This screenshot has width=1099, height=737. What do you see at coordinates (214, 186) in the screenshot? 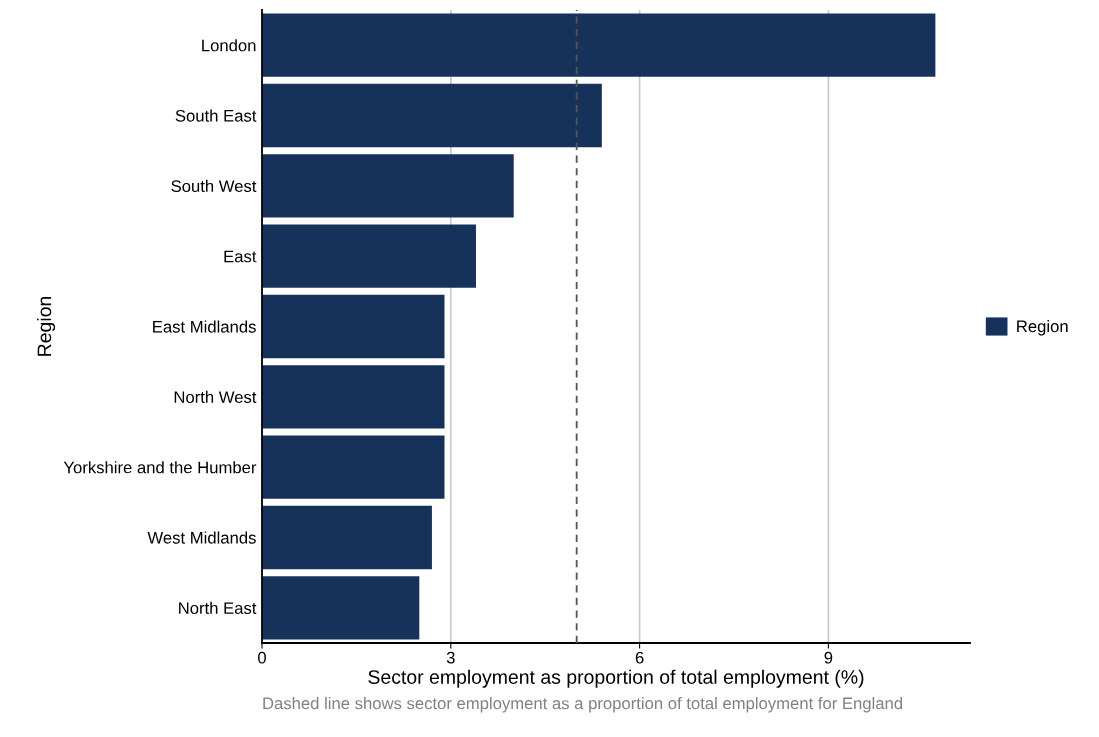
I see `y-tick-label: South West` at bounding box center [214, 186].